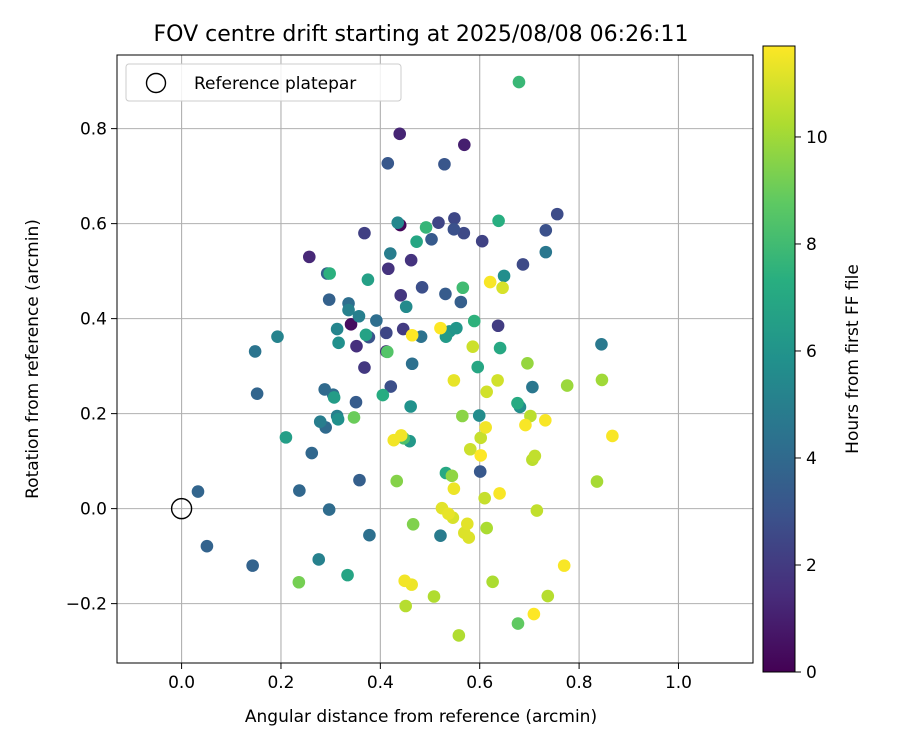 This screenshot has height=750, width=900. I want to click on legend-reference-marker, so click(156, 83).